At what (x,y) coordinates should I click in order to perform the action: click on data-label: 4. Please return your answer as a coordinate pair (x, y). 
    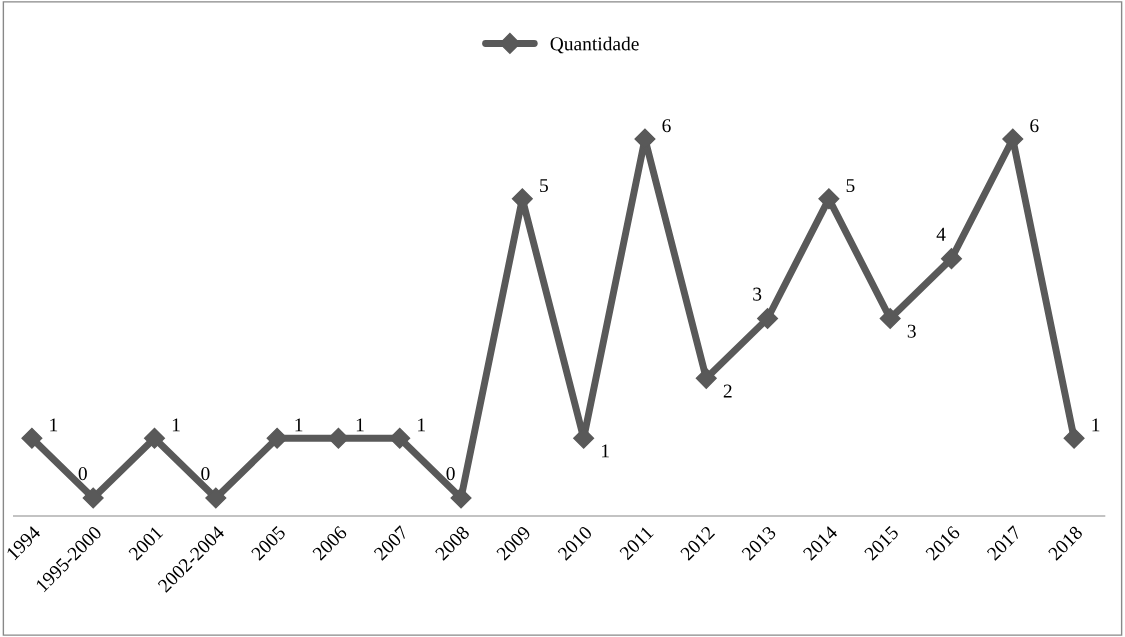
    Looking at the image, I should click on (941, 234).